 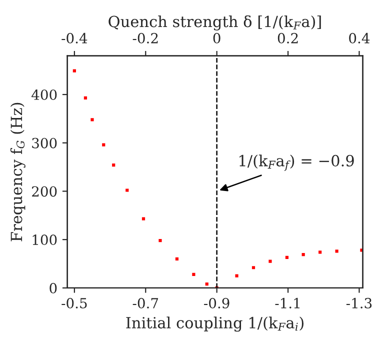 What do you see at coordinates (74, 303) in the screenshot?
I see `x-tick-label: -0.5` at bounding box center [74, 303].